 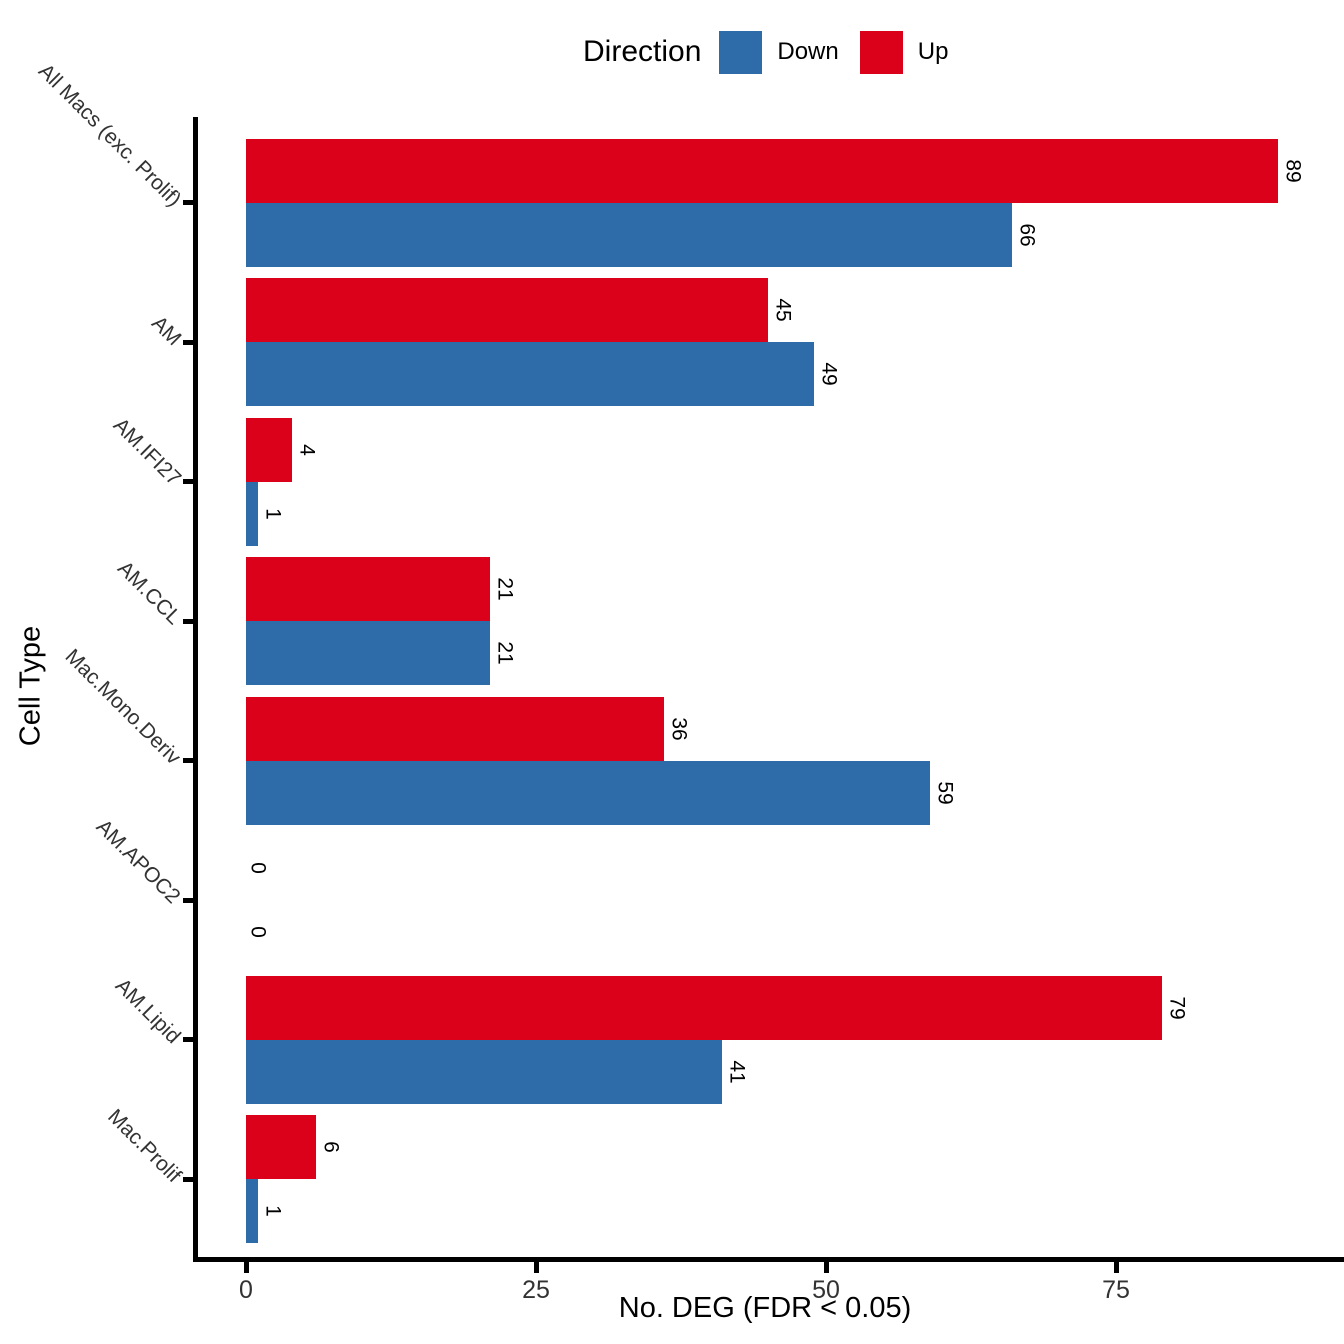 I want to click on bar-value-label: 59, so click(x=945, y=792).